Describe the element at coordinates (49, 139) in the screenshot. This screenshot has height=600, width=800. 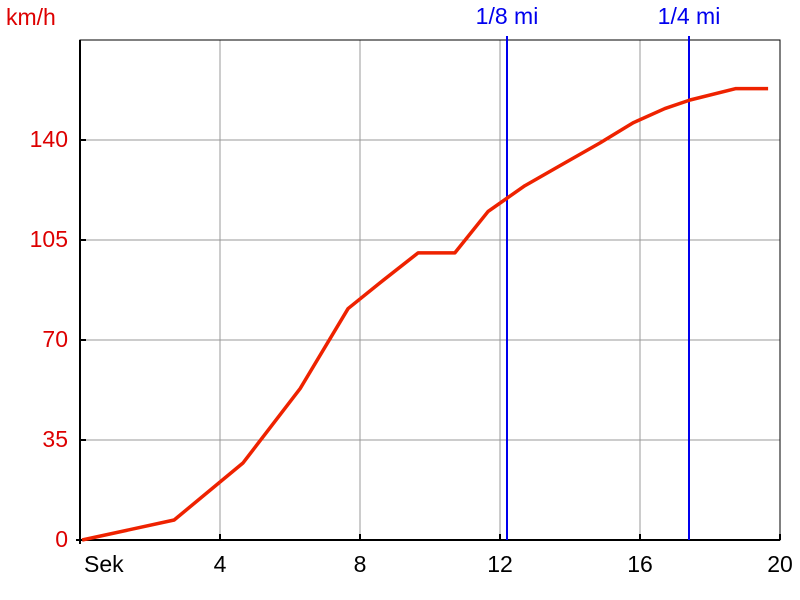
I see `y-tick-label: 140` at that location.